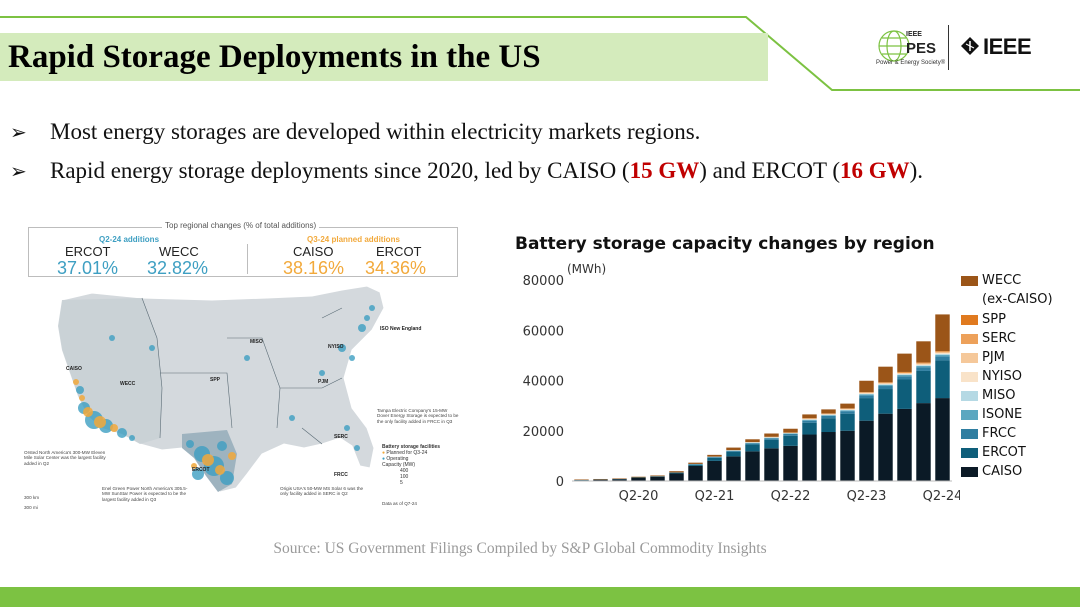 This screenshot has width=1080, height=607. I want to click on y-tick-label: 20000, so click(543, 432).